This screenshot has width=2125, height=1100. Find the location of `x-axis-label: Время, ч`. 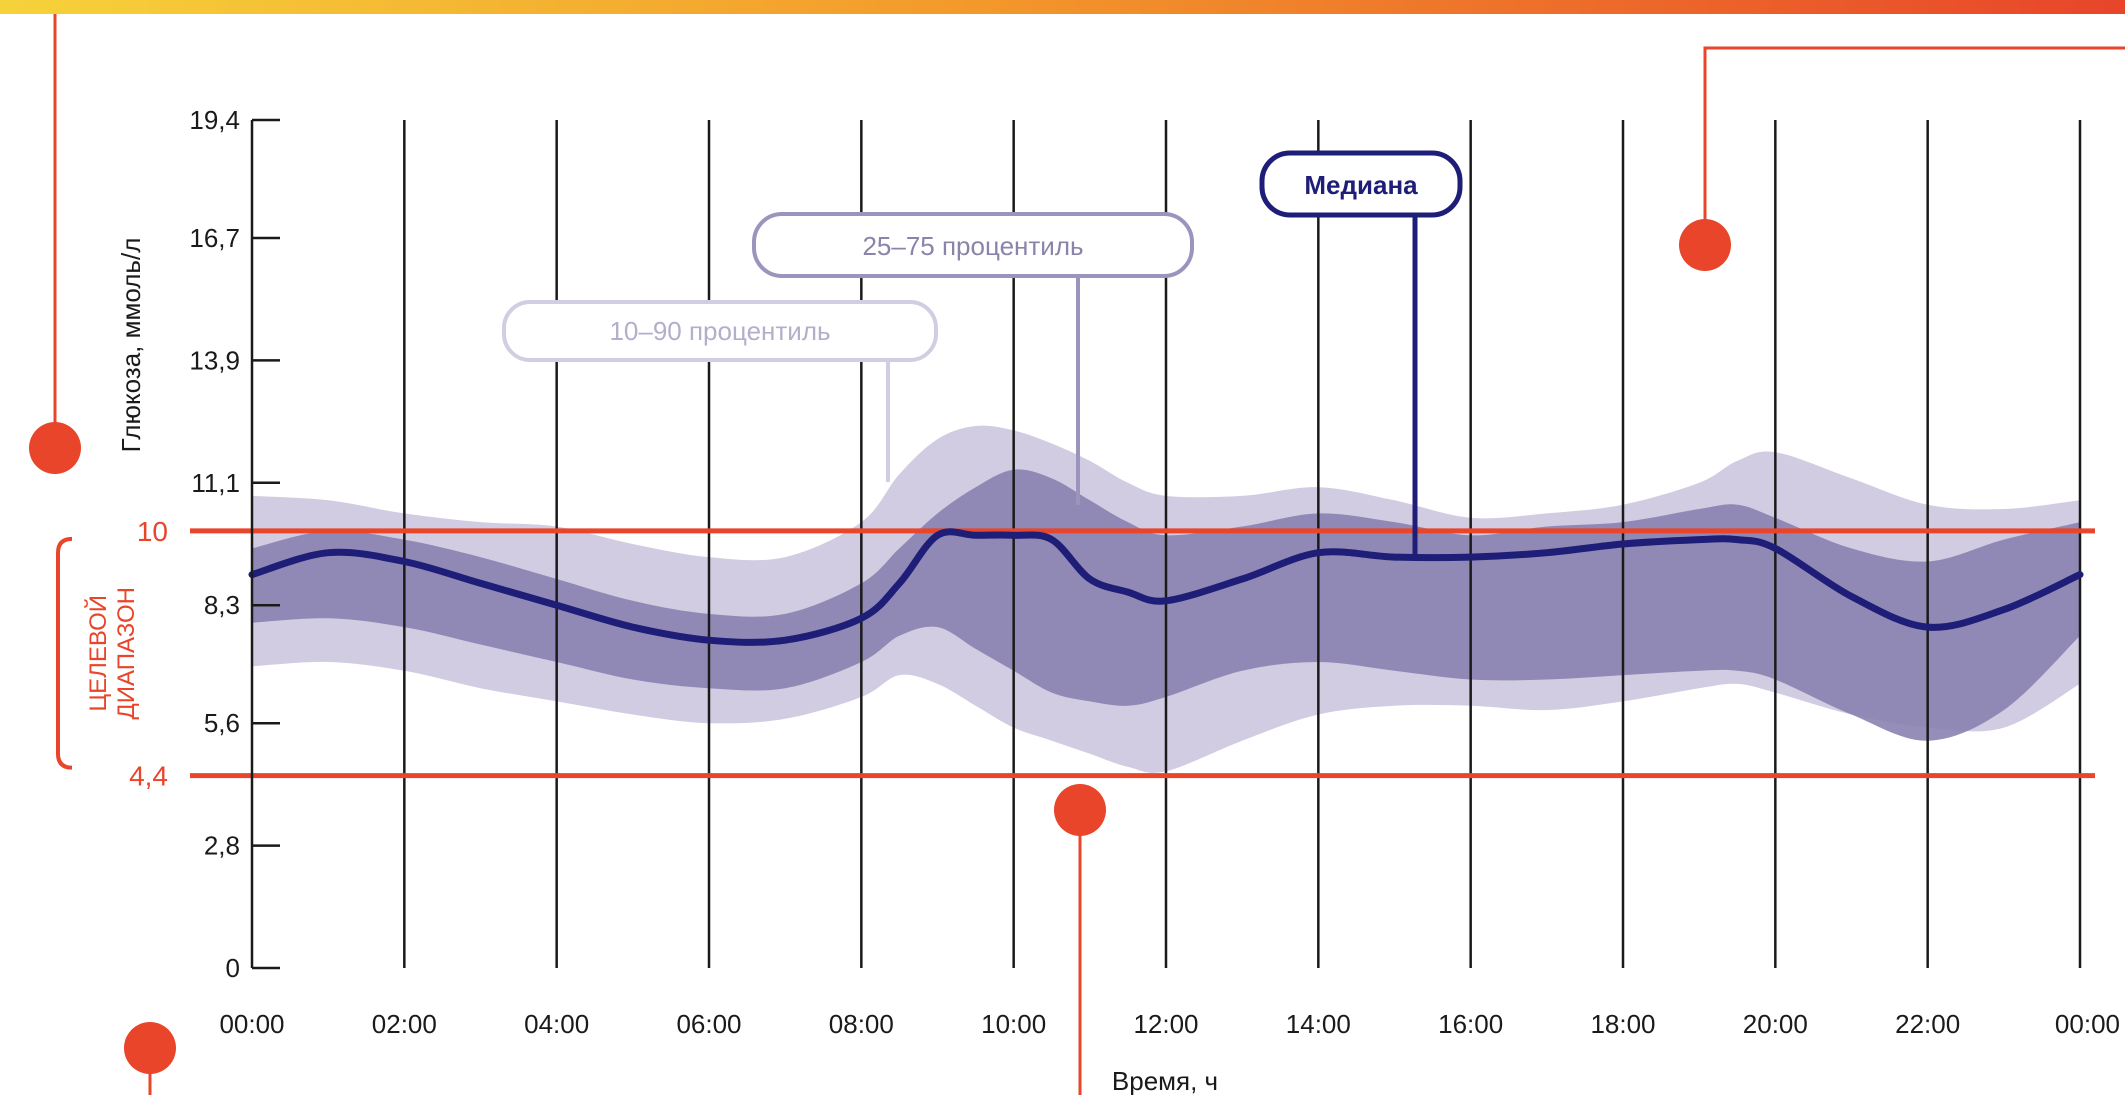

x-axis-label: Время, ч is located at coordinates (1165, 1080).